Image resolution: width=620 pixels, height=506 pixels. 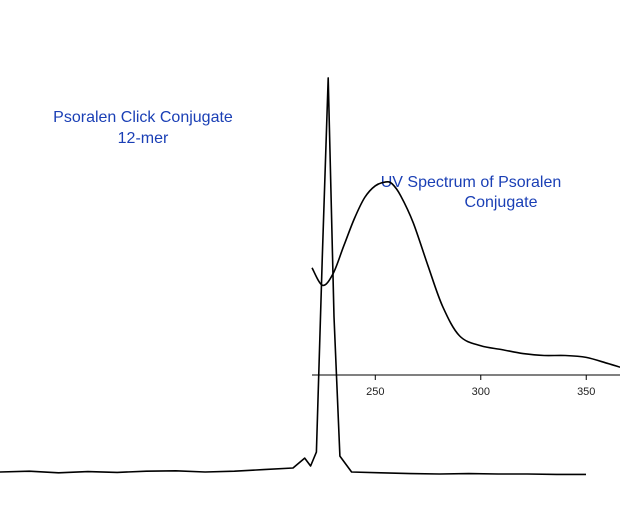 I want to click on chromatogram-title-line-2: 12-mer, so click(x=143, y=138).